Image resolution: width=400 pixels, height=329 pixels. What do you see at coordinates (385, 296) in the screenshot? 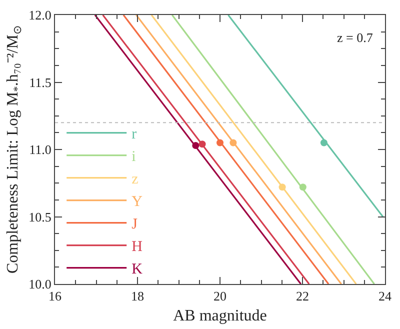
I see `x-tick-label: 24` at bounding box center [385, 296].